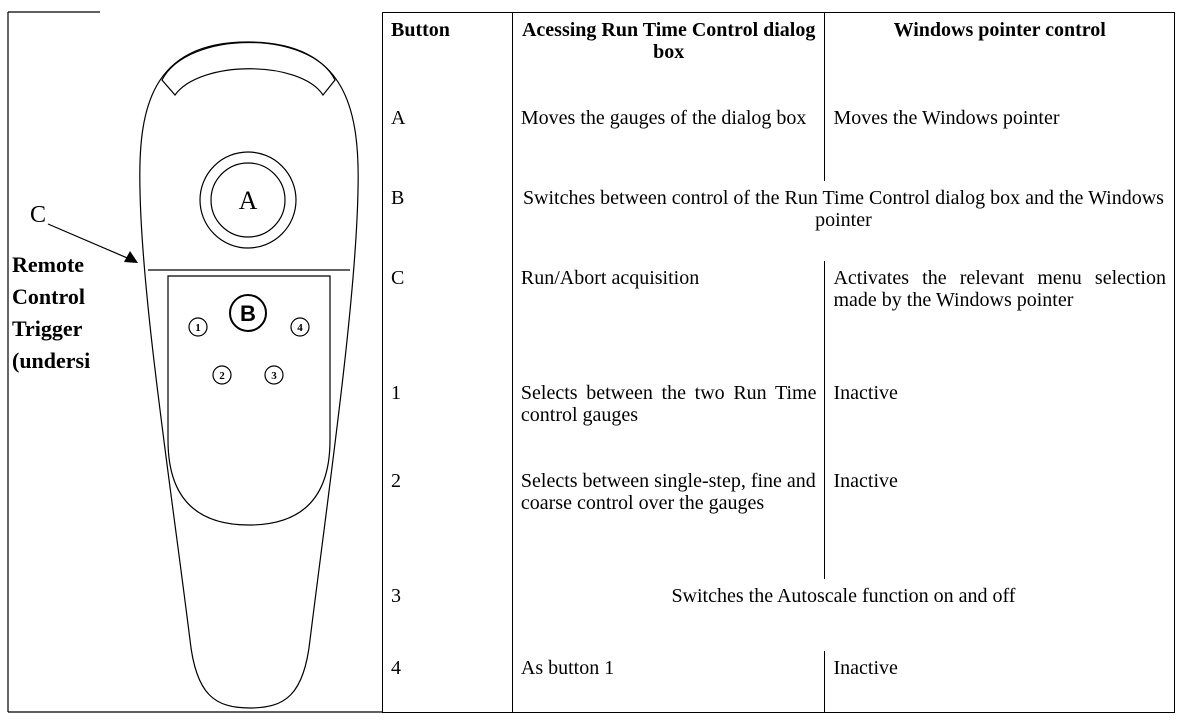 Image resolution: width=1183 pixels, height=720 pixels. I want to click on button-label: 1, so click(198, 328).